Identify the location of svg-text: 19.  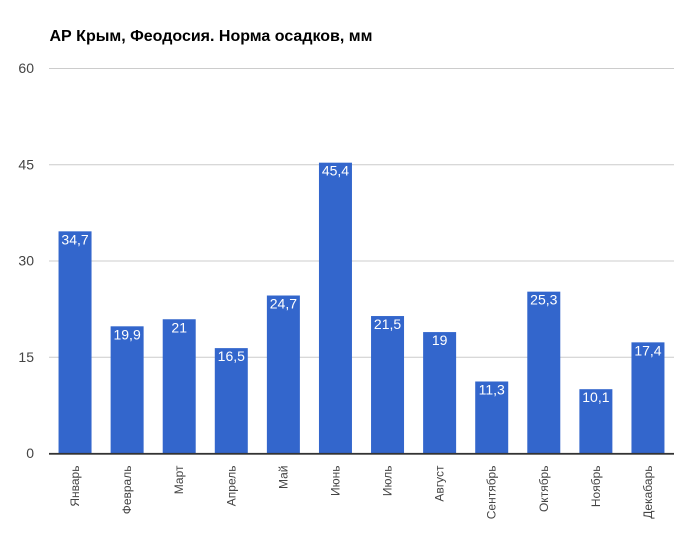
(440, 340).